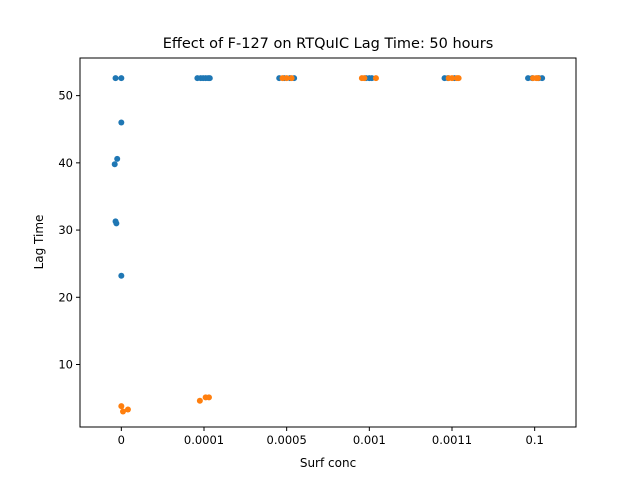 The image size is (640, 480). I want to click on x-tick-label: 0.0011, so click(452, 440).